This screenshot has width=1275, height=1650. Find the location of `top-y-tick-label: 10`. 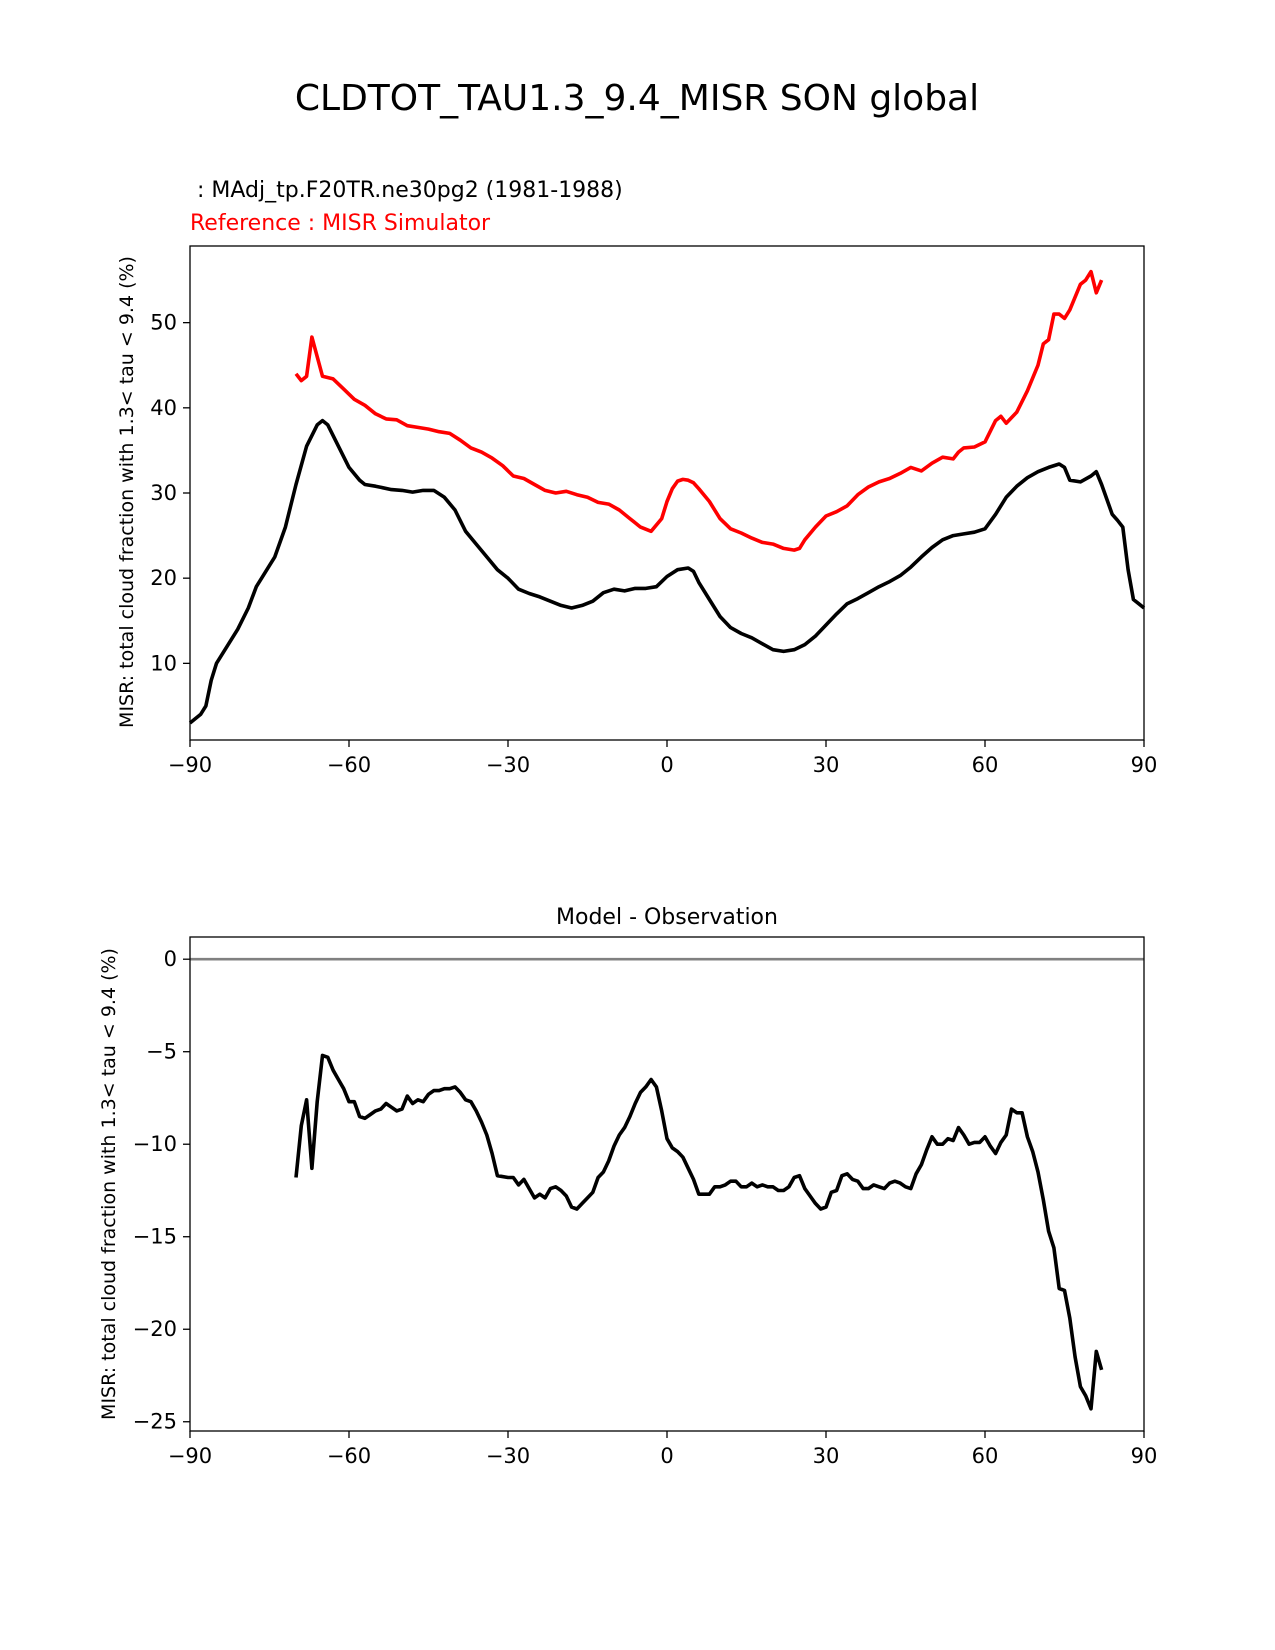

top-y-tick-label: 10 is located at coordinates (163, 663).